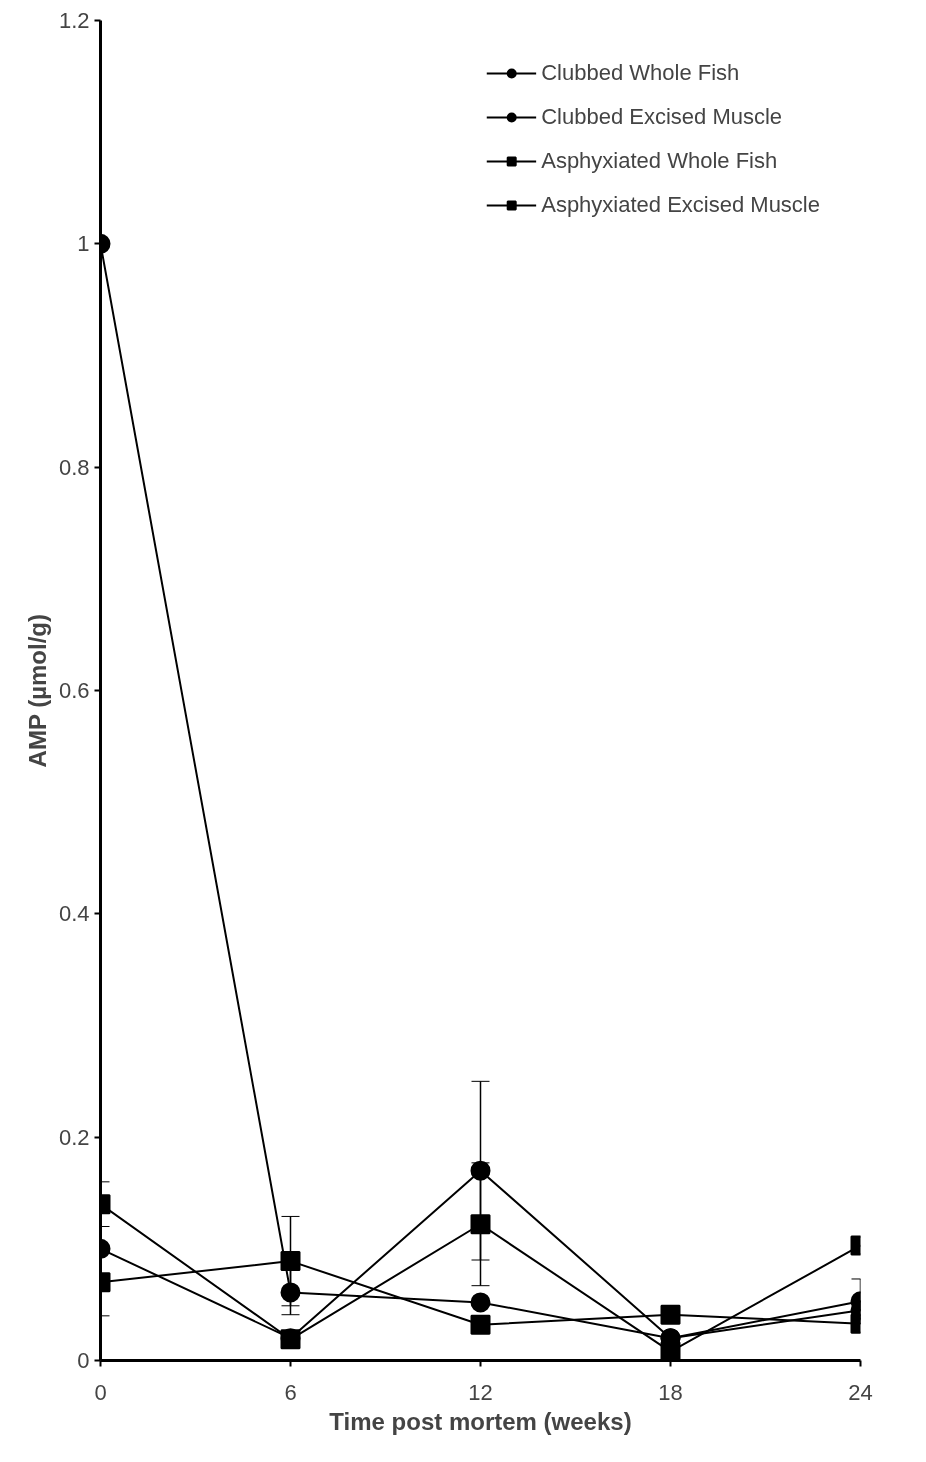 This screenshot has height=1462, width=926. I want to click on x-axis-title: Time post mortem (weeks), so click(480, 1421).